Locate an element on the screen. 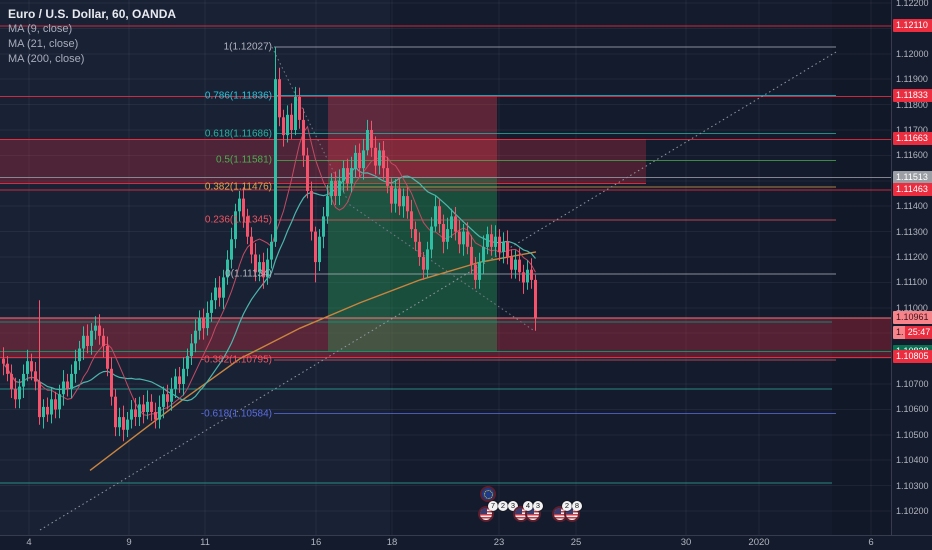  time-axis: 4 9 11 16 18 23 25 30 2020 6 is located at coordinates (466, 542).